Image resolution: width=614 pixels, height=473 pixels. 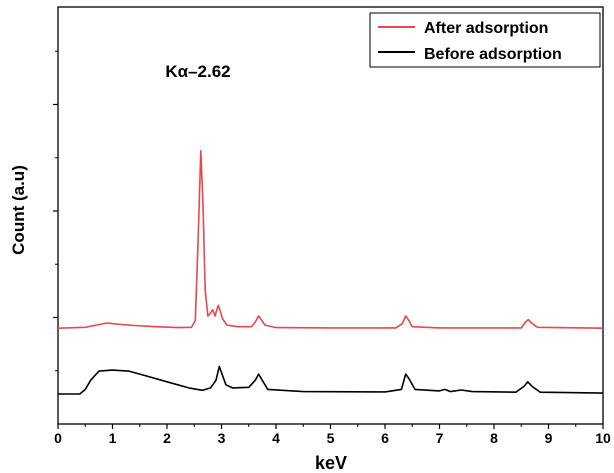 What do you see at coordinates (331, 463) in the screenshot?
I see `x-axis-label: keV` at bounding box center [331, 463].